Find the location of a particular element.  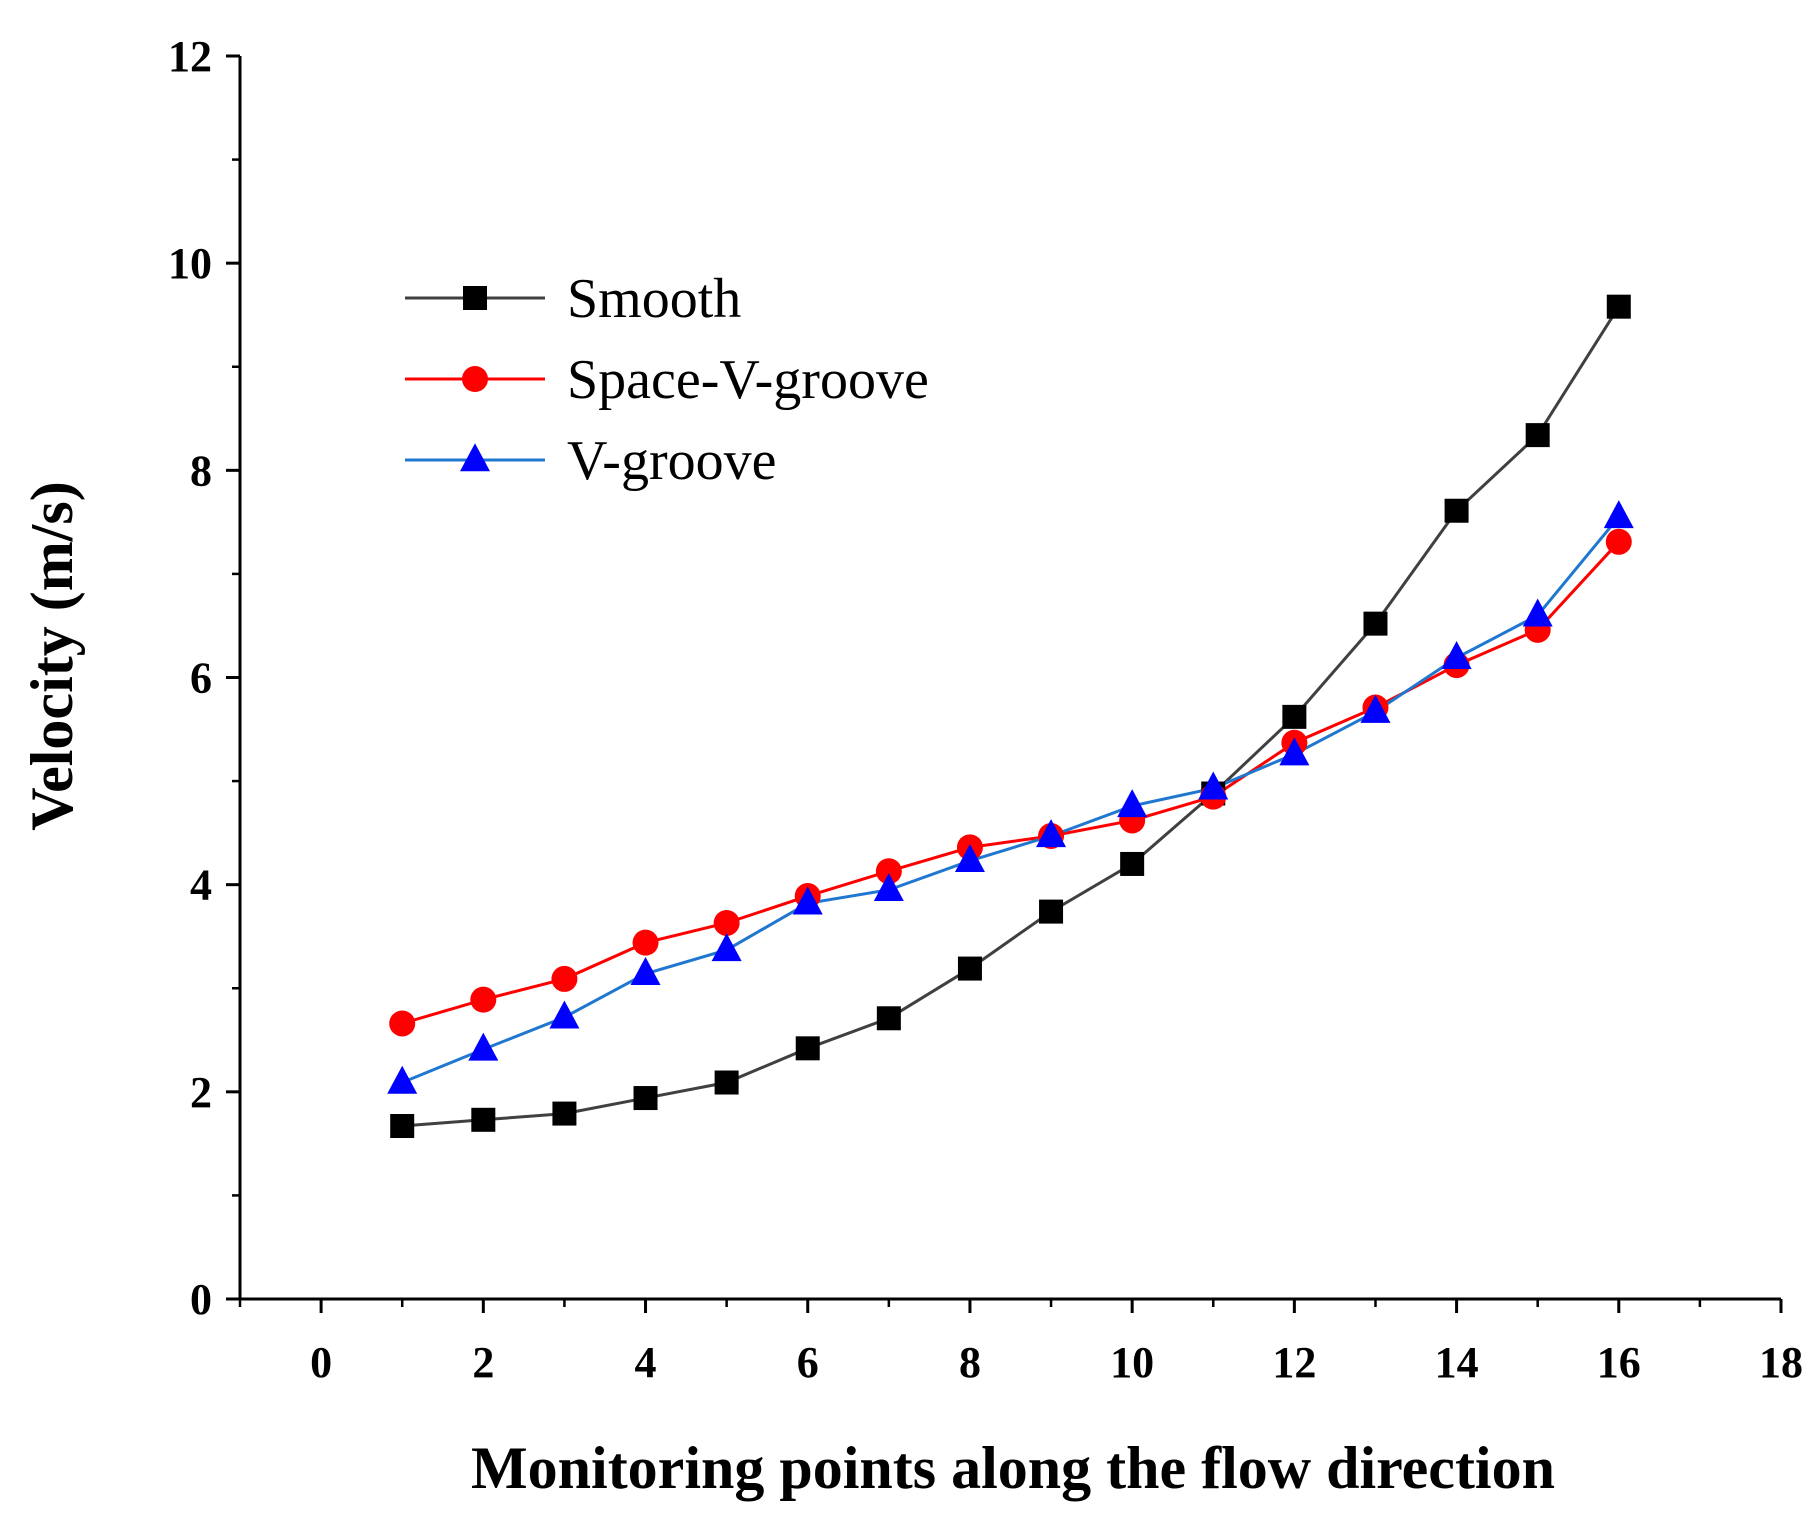

legend-marker-smooth is located at coordinates (475, 298).